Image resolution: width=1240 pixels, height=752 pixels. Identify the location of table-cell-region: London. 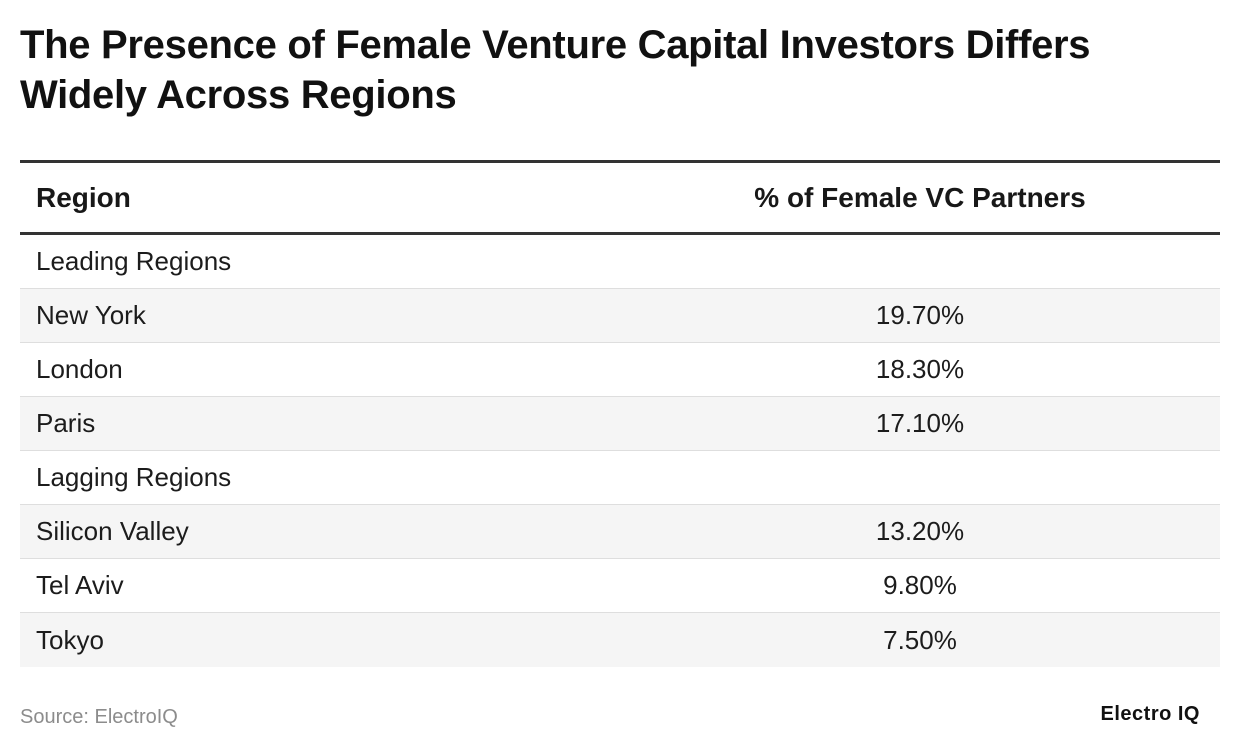
(79, 369).